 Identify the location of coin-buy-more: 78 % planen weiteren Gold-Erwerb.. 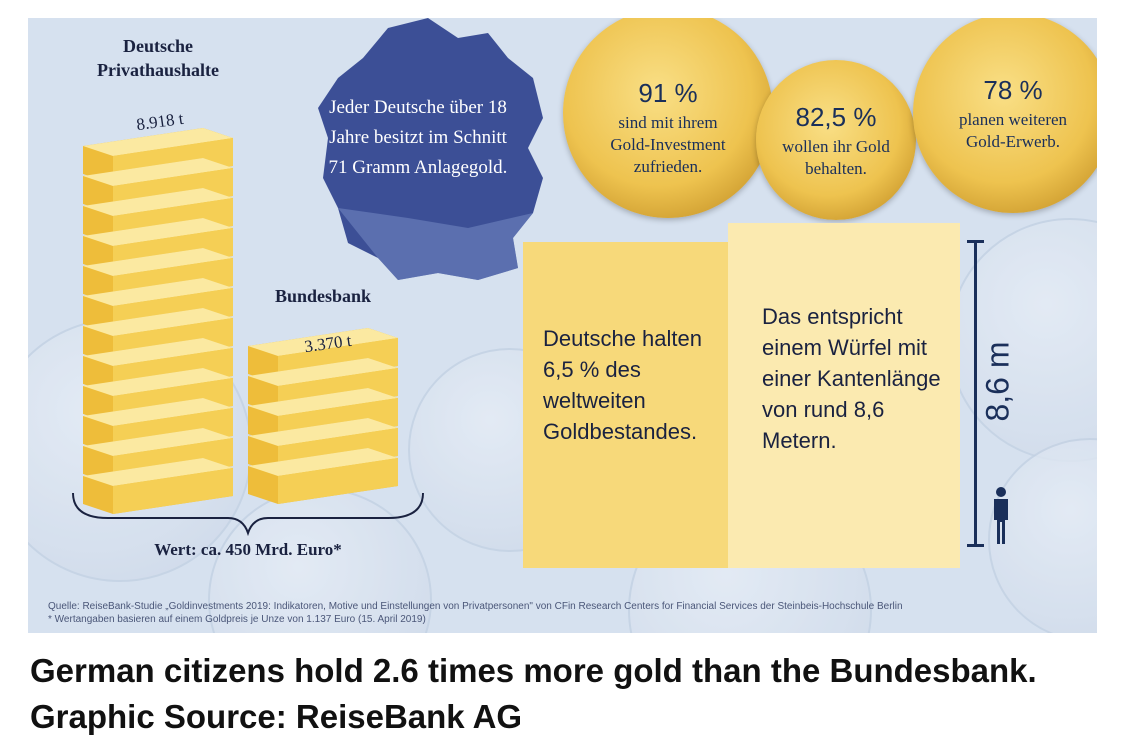
(1005, 115).